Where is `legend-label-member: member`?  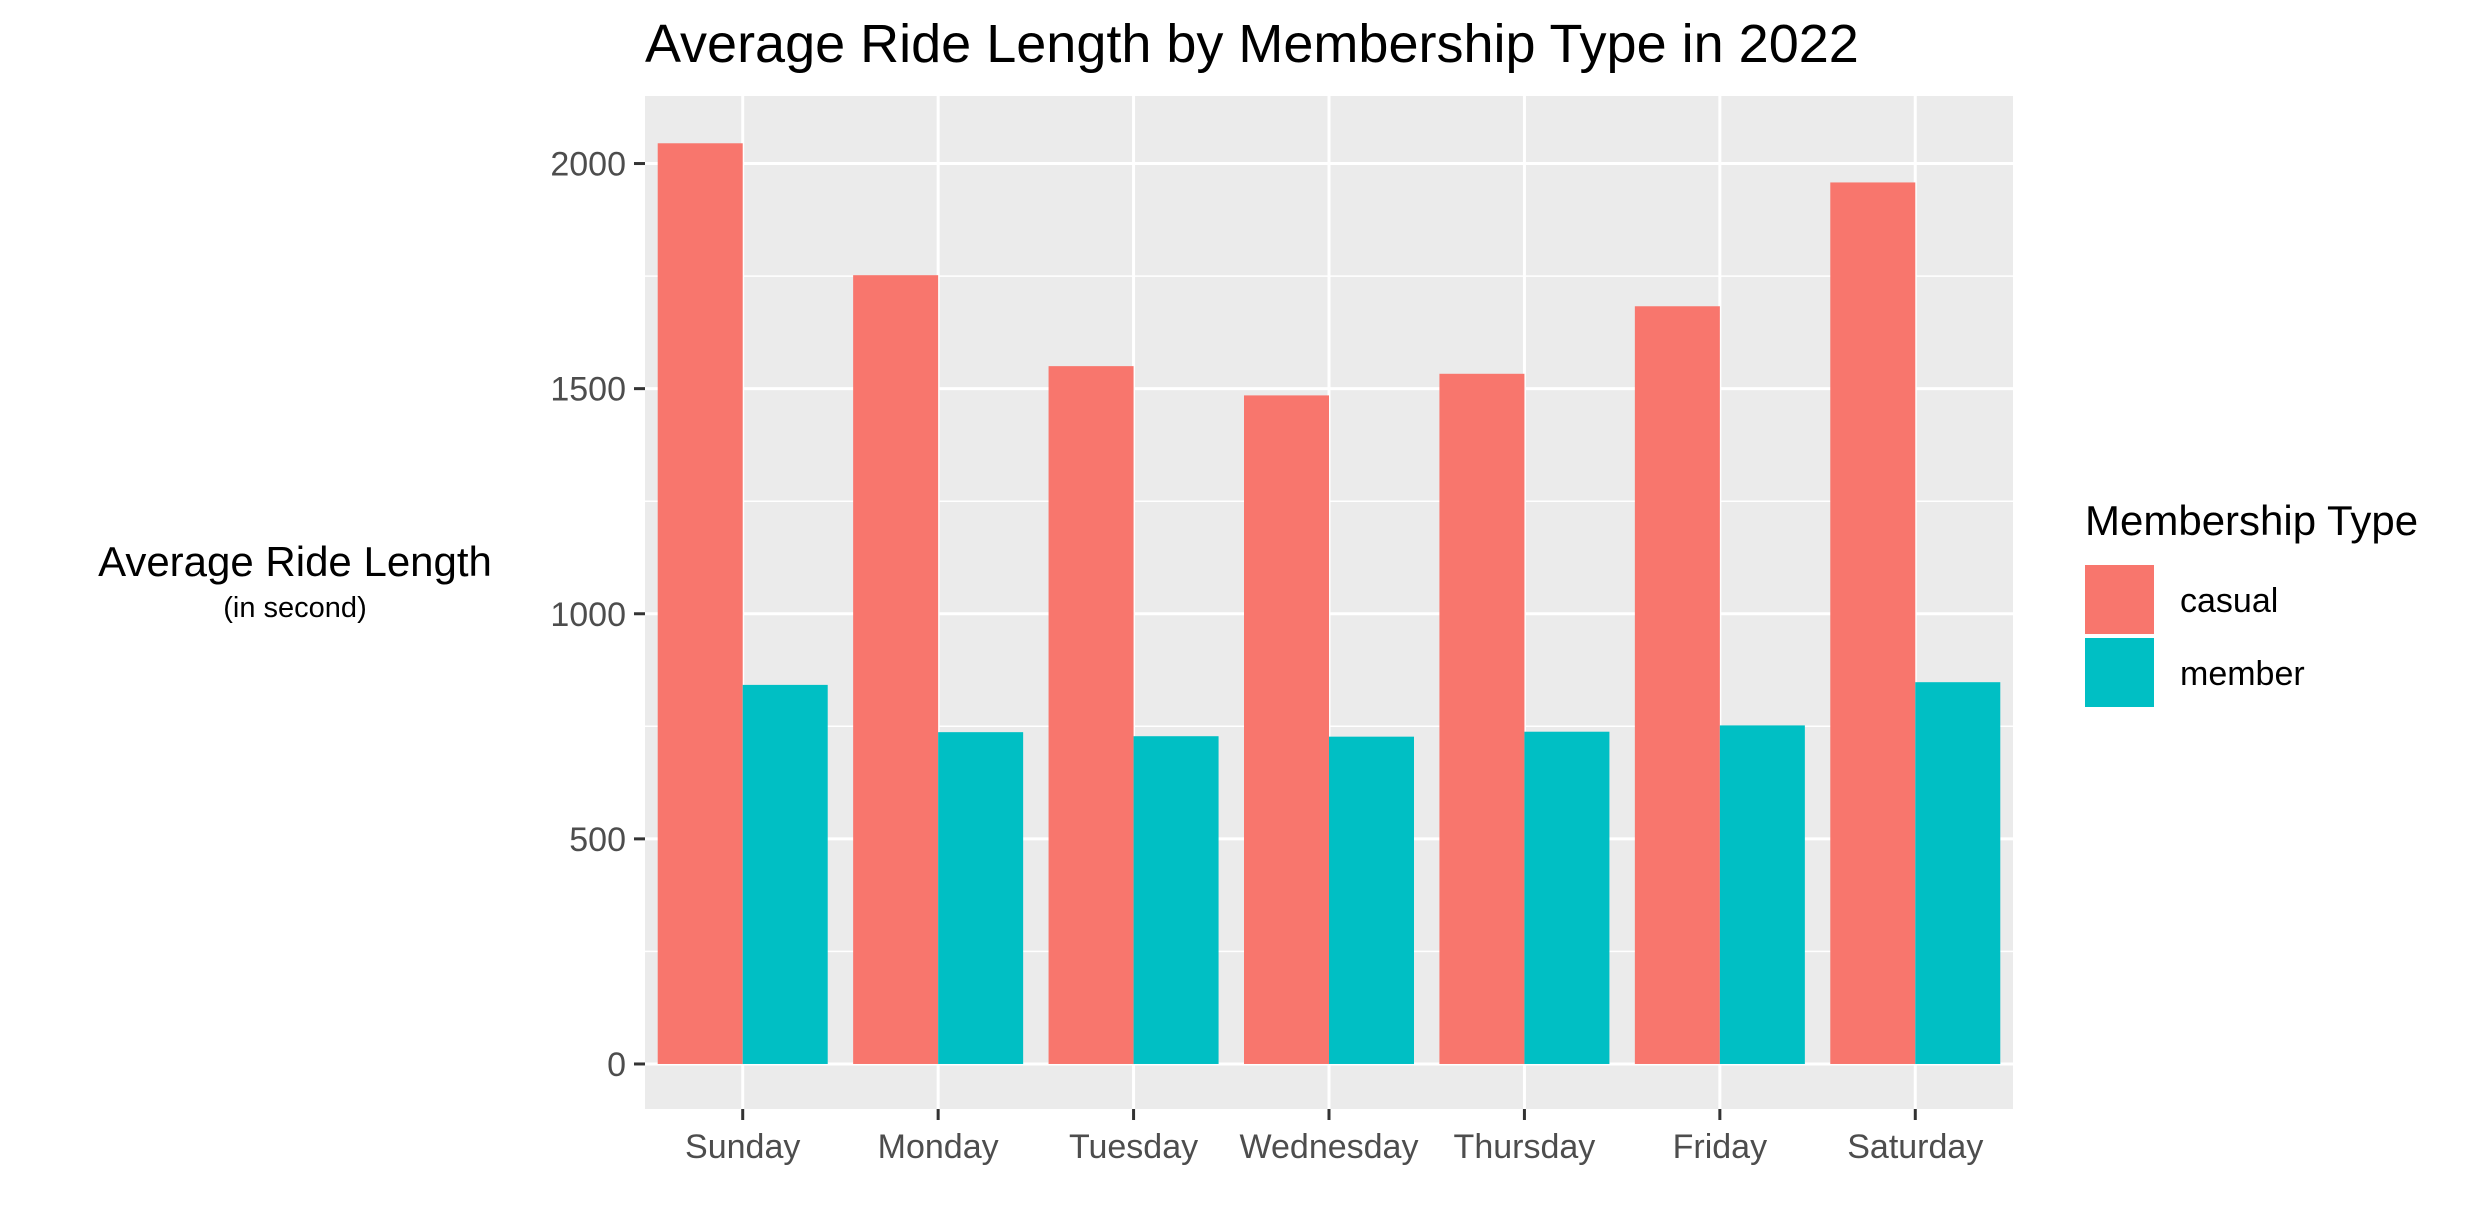 legend-label-member: member is located at coordinates (2242, 674).